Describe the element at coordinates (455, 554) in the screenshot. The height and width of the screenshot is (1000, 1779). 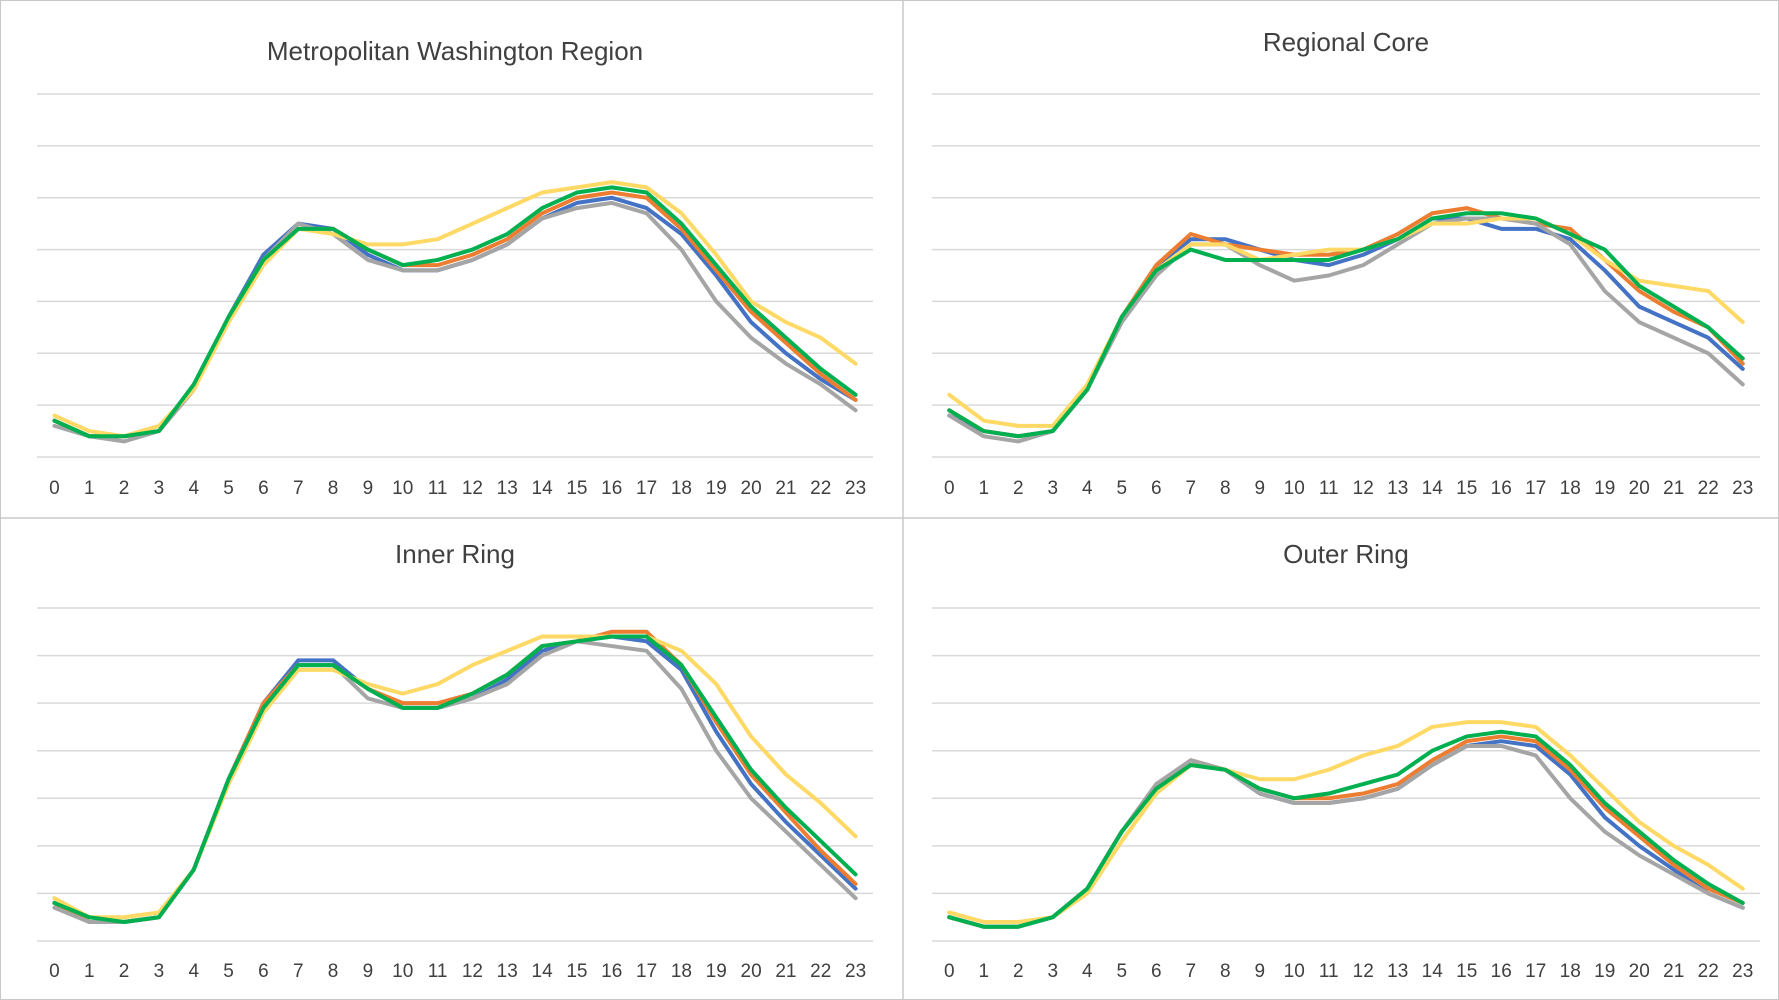
I see `chart-title: Inner Ring` at that location.